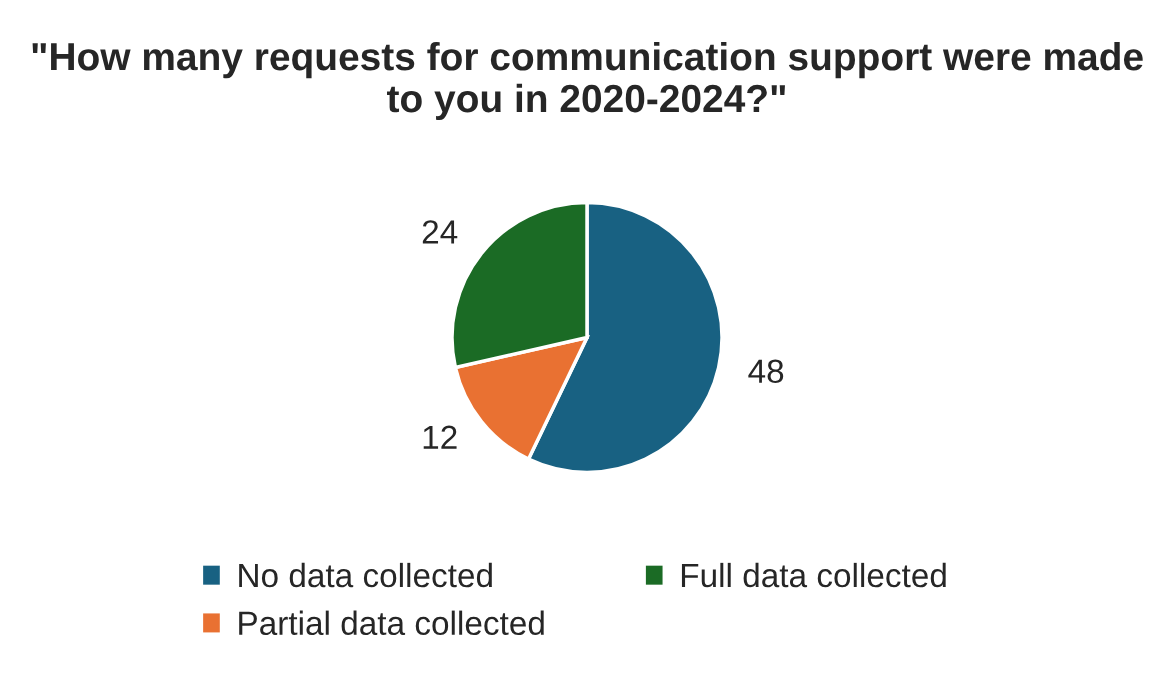  Describe the element at coordinates (766, 371) in the screenshot. I see `data-label: 48` at that location.